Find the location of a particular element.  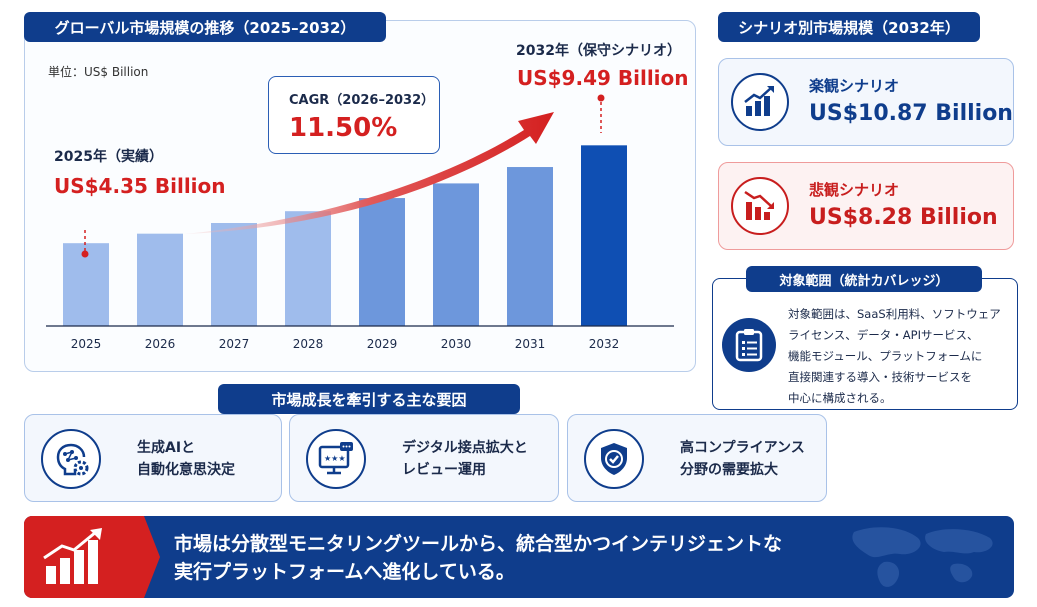

driver-card-ai: 生成AIと 自動化意思決定 is located at coordinates (153, 458).